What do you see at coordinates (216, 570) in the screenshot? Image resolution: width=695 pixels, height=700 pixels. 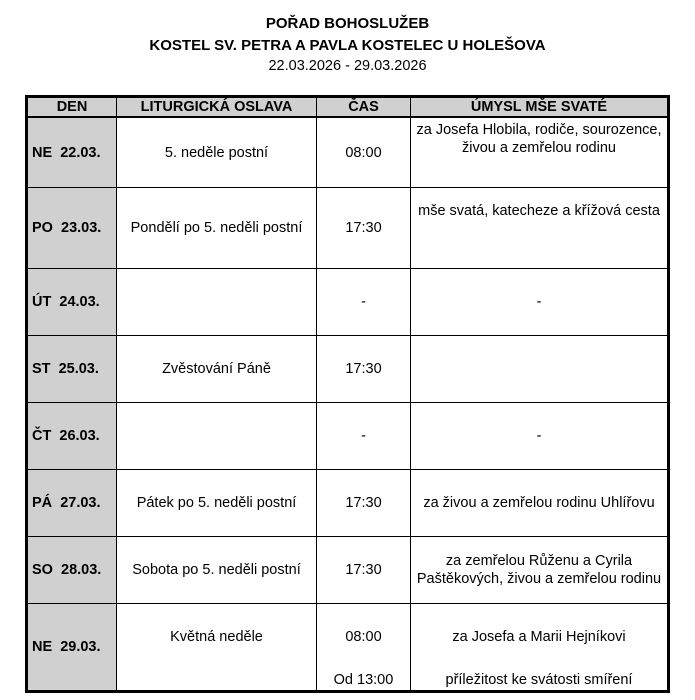 I see `celebration-cell: Sobota po 5. neděli postní` at bounding box center [216, 570].